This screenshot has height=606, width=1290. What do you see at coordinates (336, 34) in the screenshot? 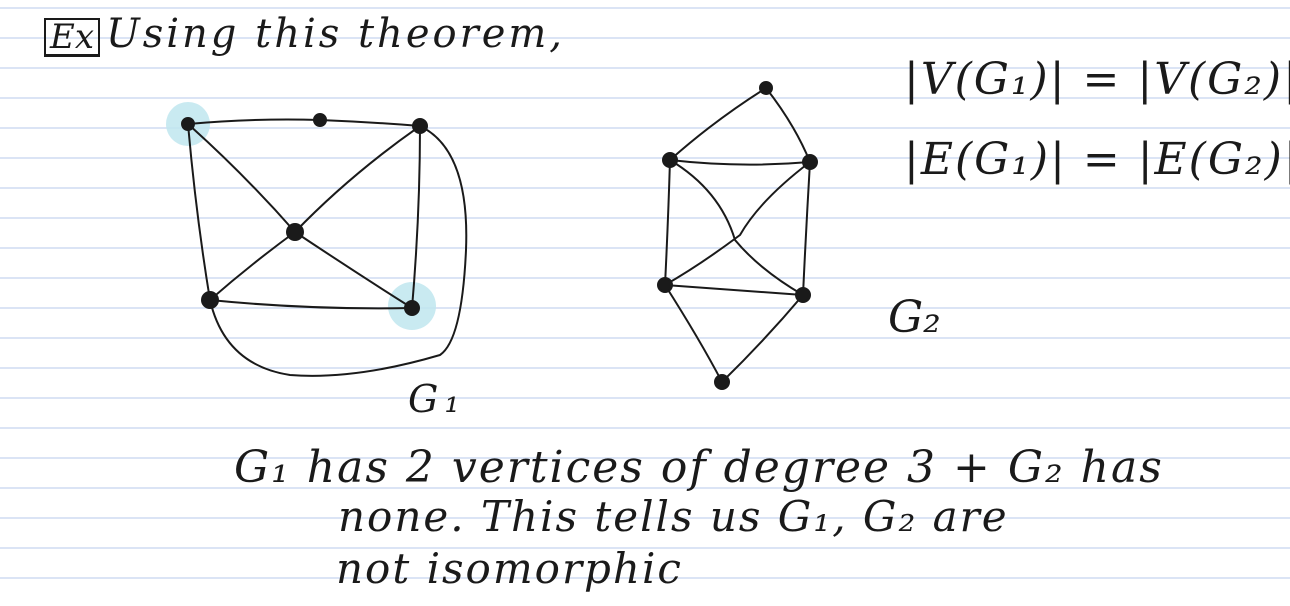
I see `note-heading: Using this theorem,` at bounding box center [336, 34].